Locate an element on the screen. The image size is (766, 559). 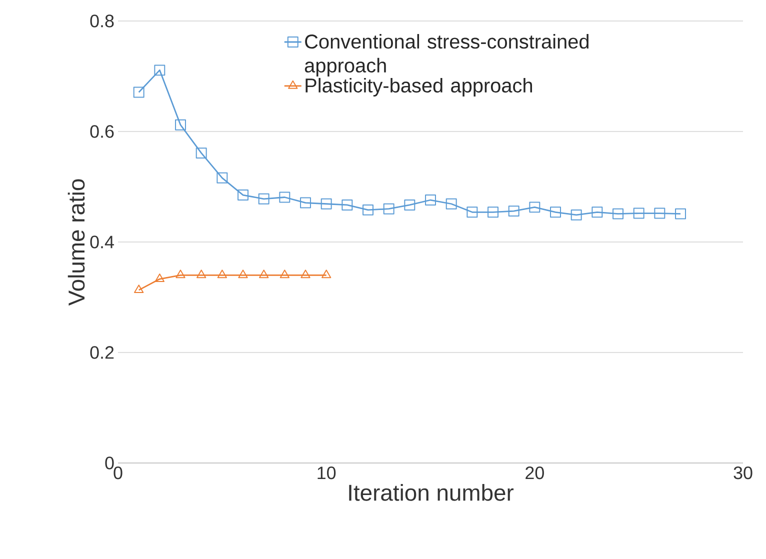
y-tick-label: 0 is located at coordinates (109, 463).